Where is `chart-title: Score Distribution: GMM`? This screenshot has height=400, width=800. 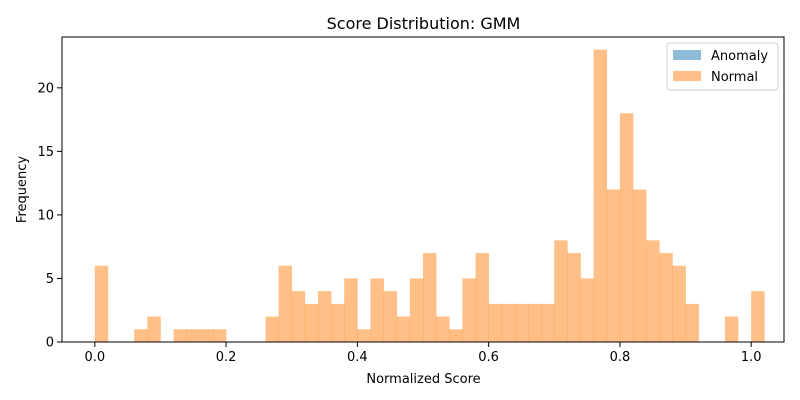
chart-title: Score Distribution: GMM is located at coordinates (424, 23).